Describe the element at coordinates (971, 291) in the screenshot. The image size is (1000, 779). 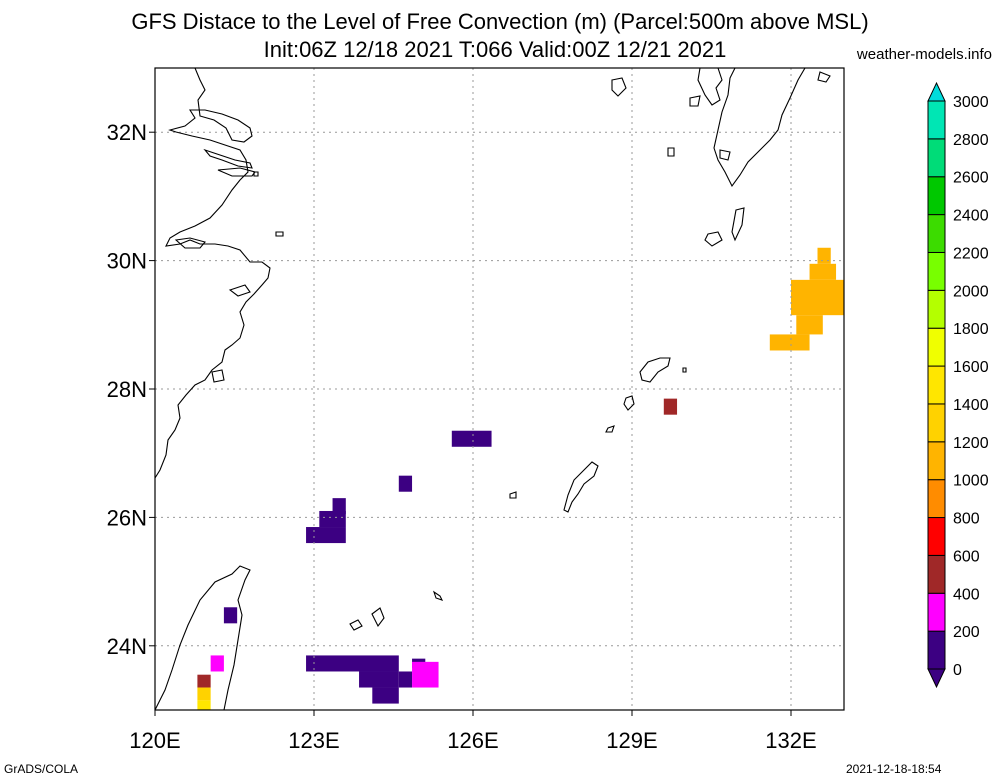
I see `colorbar-label: 2000` at that location.